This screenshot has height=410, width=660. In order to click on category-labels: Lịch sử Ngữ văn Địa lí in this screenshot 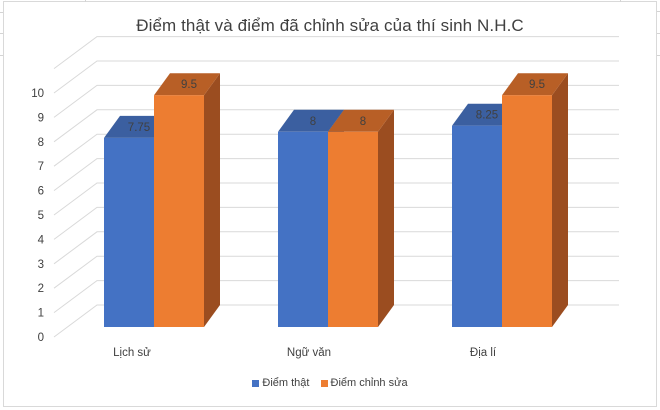, I will do `click(305, 353)`.